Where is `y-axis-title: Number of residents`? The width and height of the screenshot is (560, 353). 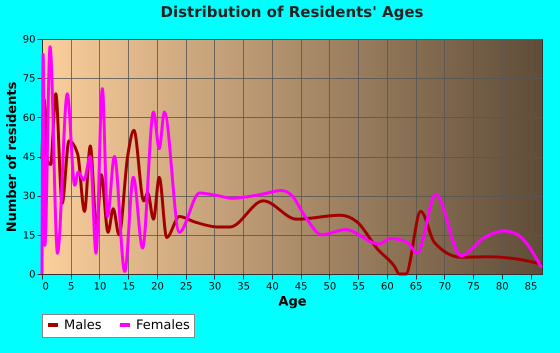 y-axis-title: Number of residents is located at coordinates (12, 156).